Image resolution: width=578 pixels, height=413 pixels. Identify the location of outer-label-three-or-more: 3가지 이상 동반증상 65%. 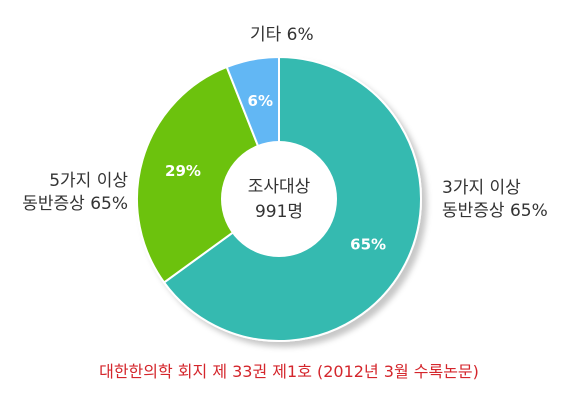
(495, 200).